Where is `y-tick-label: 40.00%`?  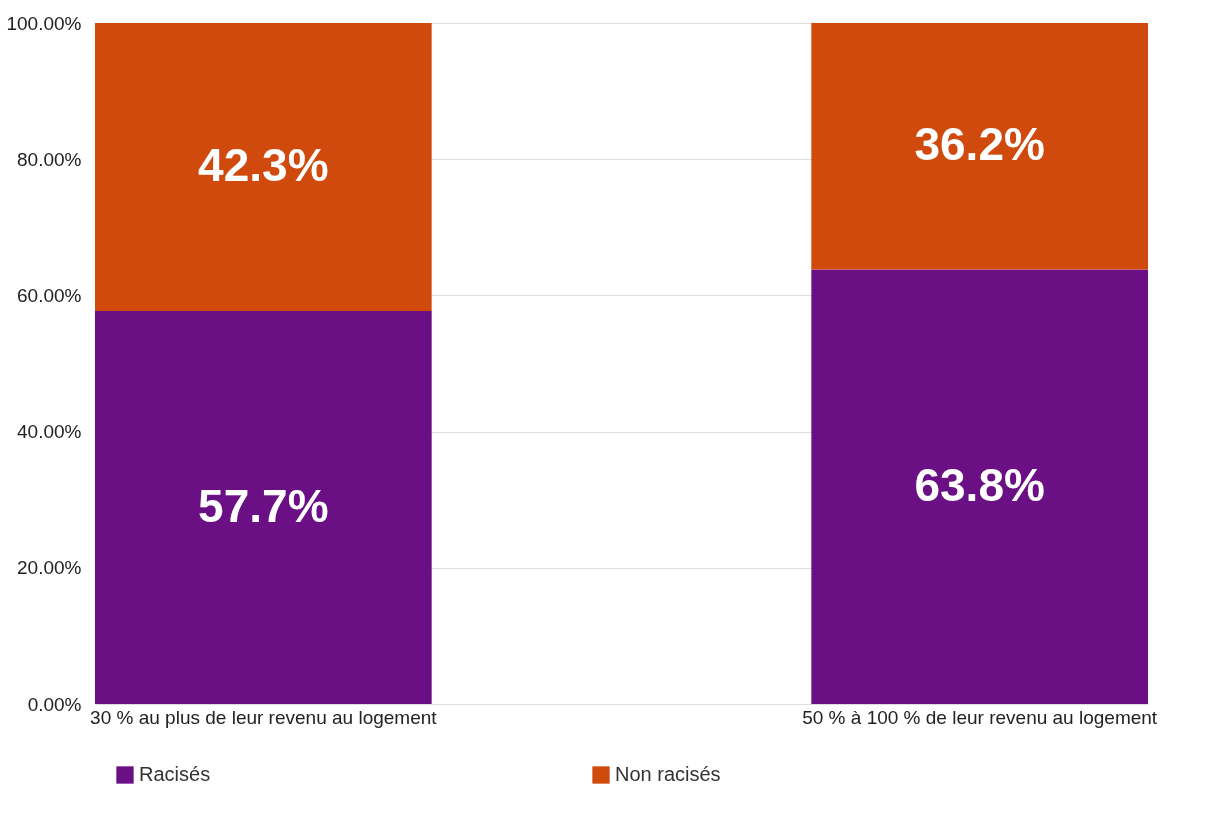
y-tick-label: 40.00% is located at coordinates (49, 432).